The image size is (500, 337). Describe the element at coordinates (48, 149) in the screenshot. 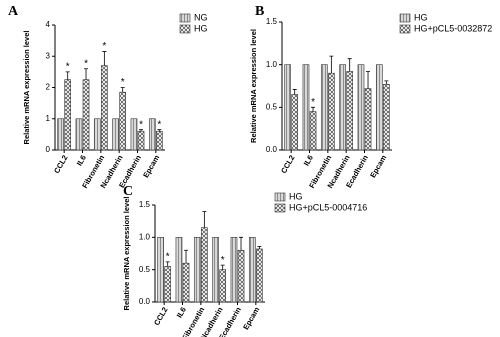

I see `y-tick-label: 0` at that location.